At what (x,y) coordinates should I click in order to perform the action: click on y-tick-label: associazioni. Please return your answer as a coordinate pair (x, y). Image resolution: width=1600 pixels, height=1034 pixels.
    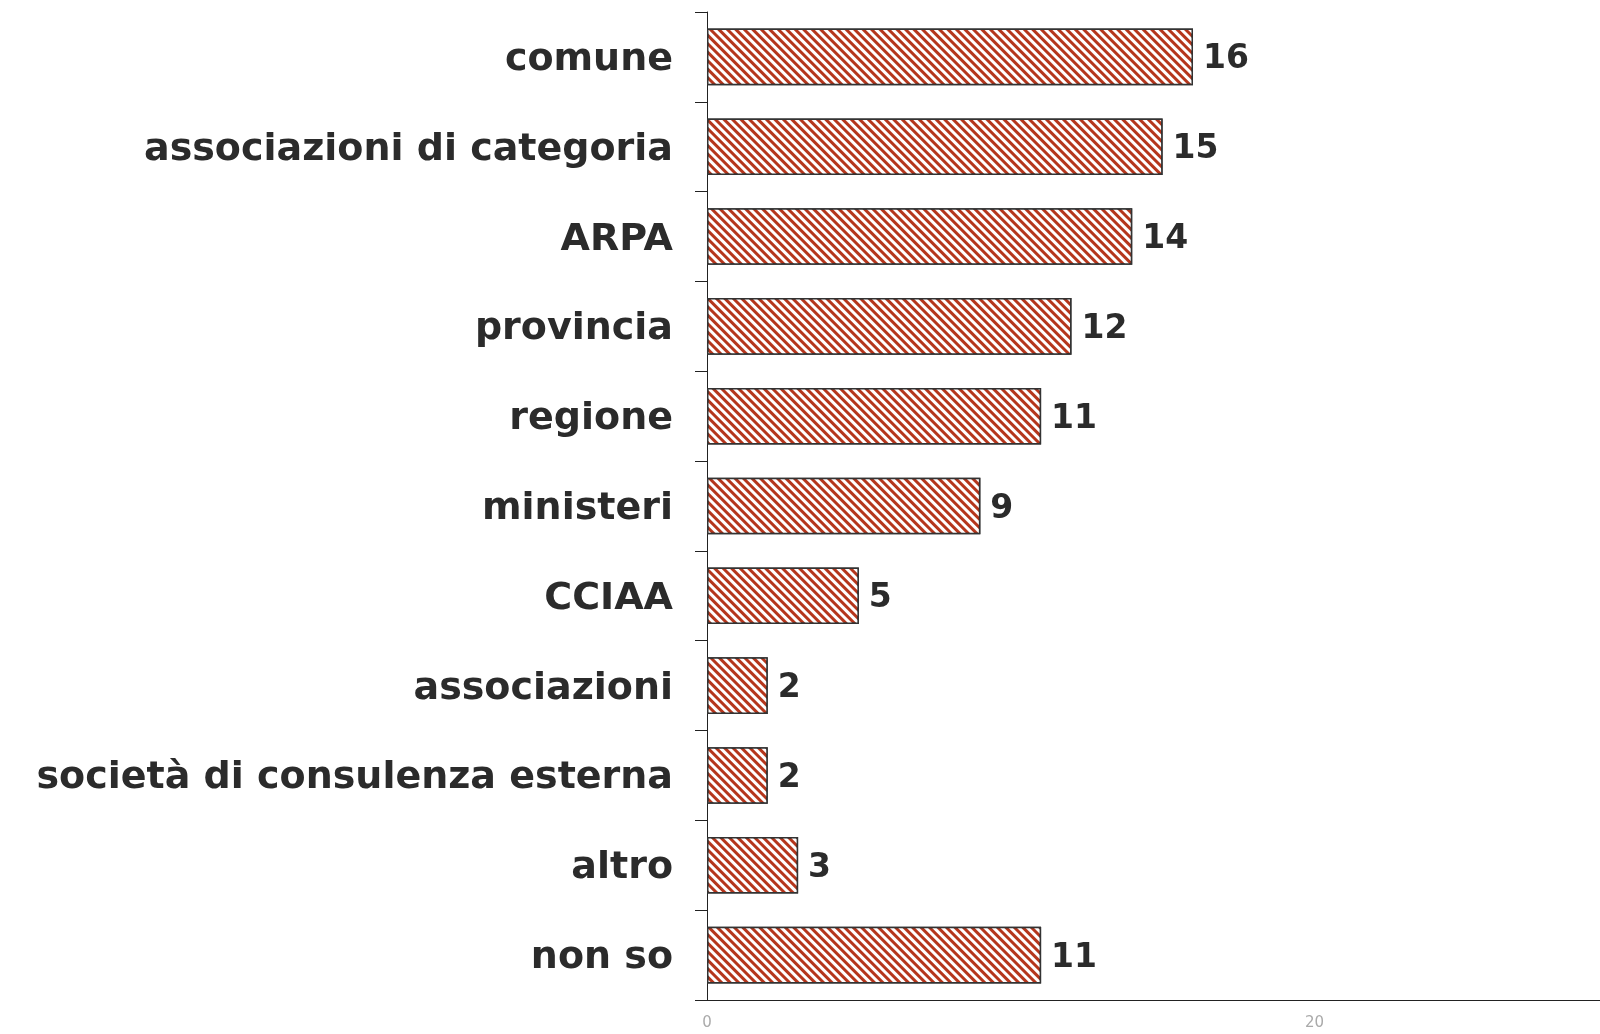
    Looking at the image, I should click on (543, 685).